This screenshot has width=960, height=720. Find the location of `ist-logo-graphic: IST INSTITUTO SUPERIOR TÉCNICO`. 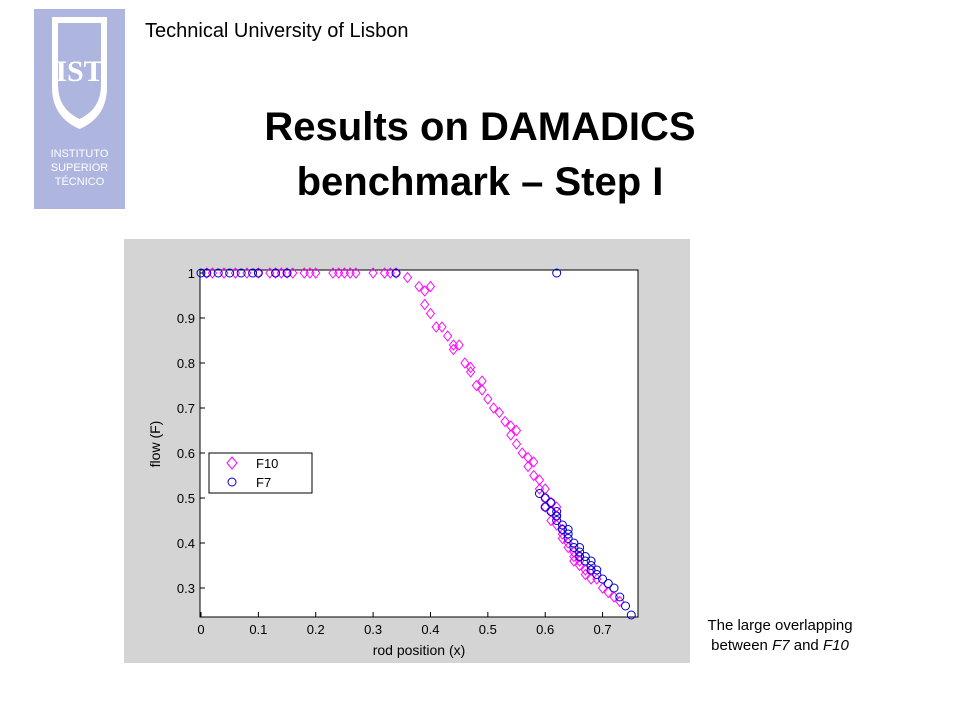

ist-logo-graphic: IST INSTITUTO SUPERIOR TÉCNICO is located at coordinates (80, 102).